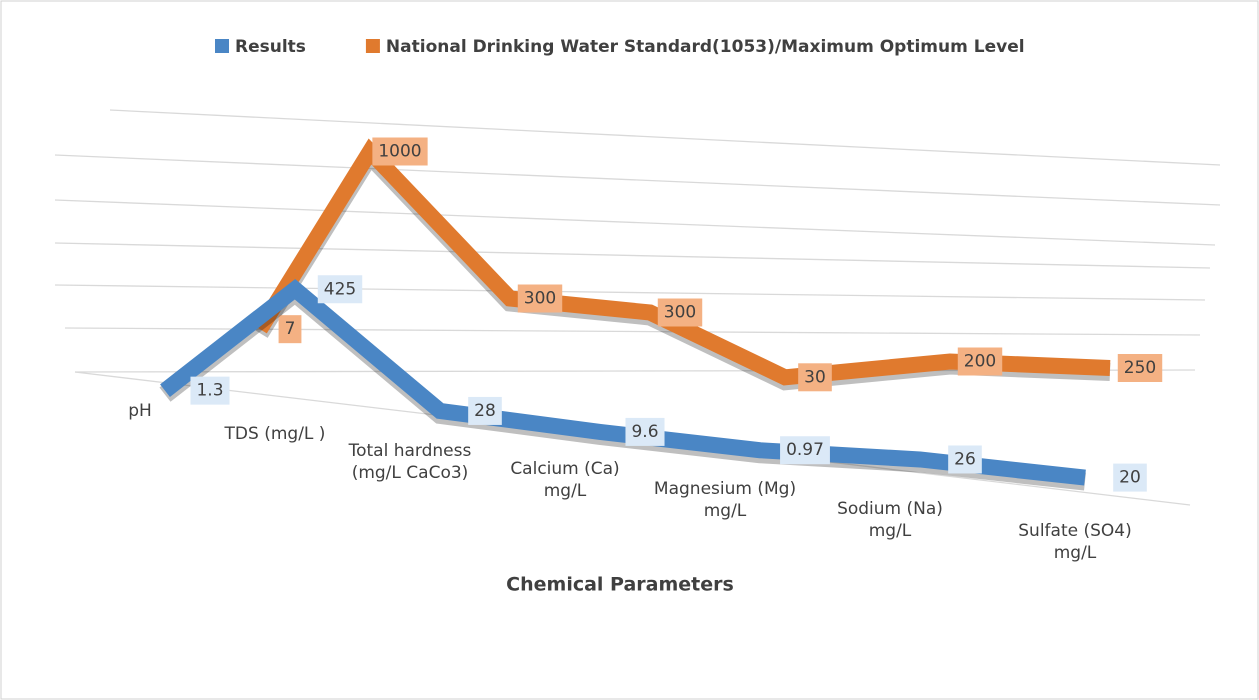  I want to click on x-tick-label: Sodium (Na) mg/L, so click(890, 520).